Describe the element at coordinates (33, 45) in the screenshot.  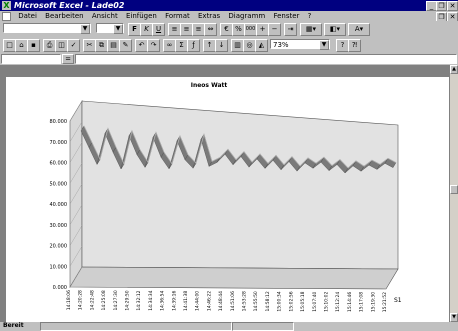
I see `save-icon: ▪` at that location.